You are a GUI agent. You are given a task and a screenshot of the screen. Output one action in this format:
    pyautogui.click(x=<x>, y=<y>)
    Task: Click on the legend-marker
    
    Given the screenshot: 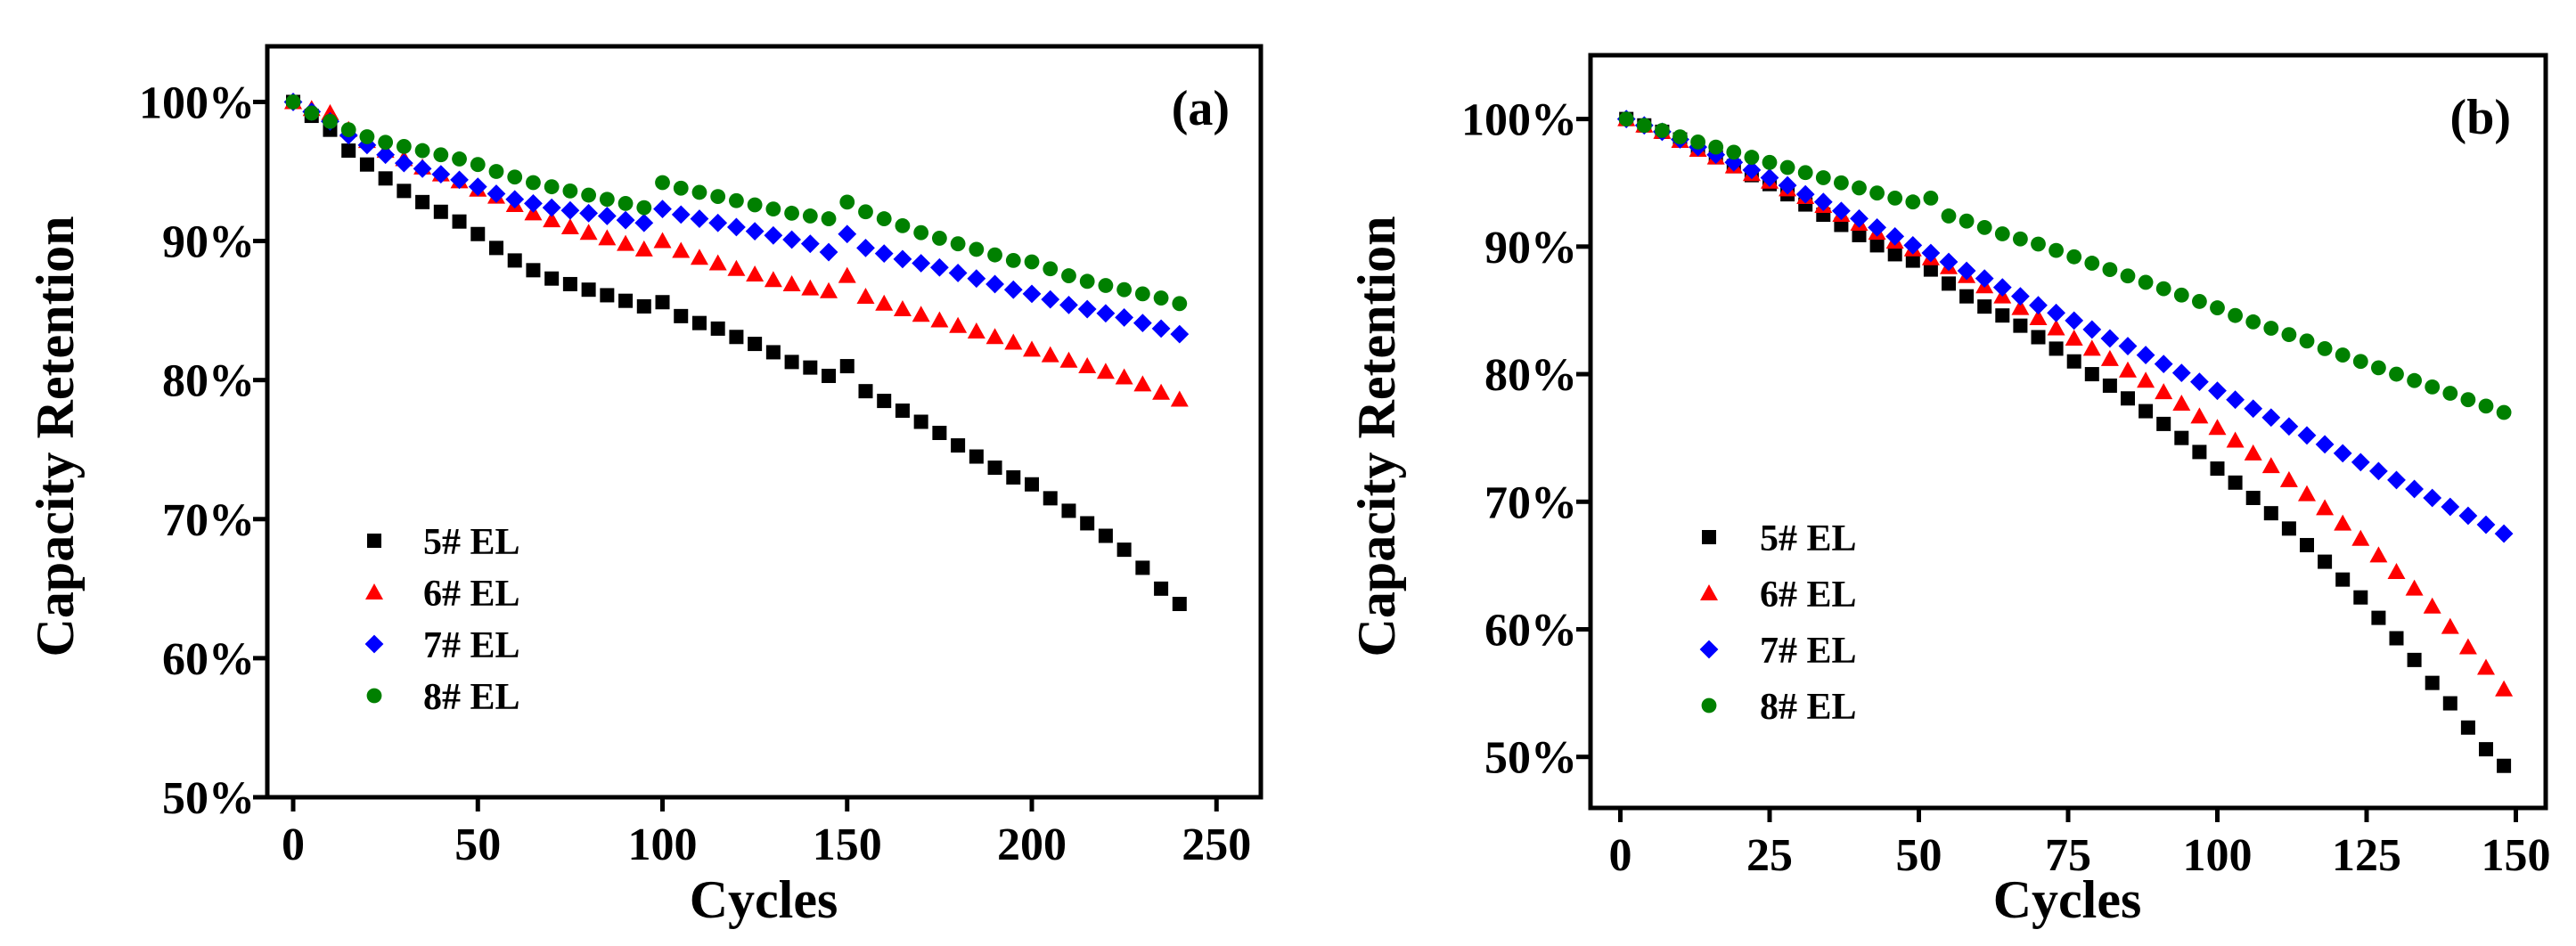 What is the action you would take?
    pyautogui.click(x=1709, y=705)
    